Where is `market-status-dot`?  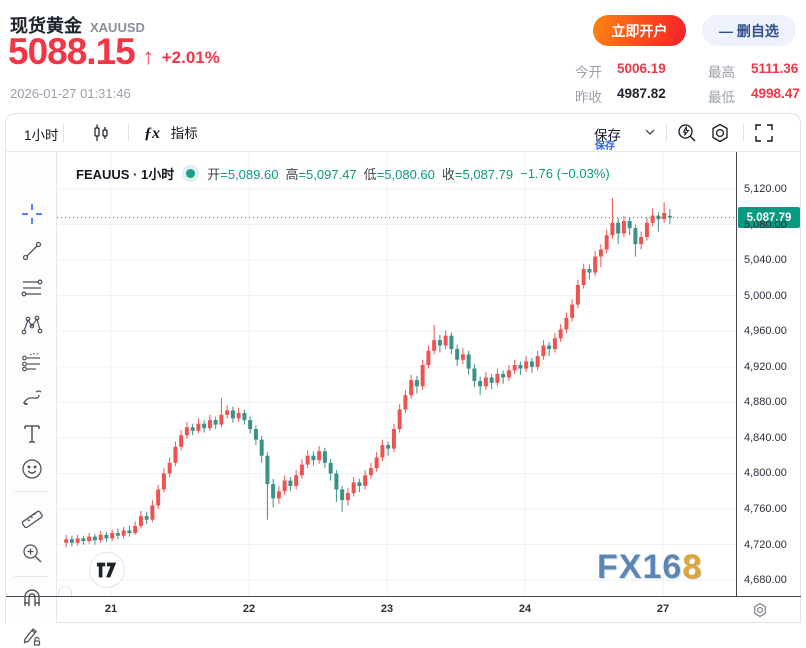
market-status-dot is located at coordinates (191, 173).